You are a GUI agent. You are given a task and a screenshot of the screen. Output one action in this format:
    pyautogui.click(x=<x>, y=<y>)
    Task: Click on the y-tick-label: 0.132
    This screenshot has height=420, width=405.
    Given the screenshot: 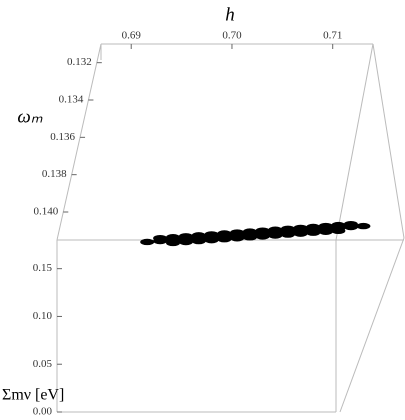 What is the action you would take?
    pyautogui.click(x=79, y=62)
    